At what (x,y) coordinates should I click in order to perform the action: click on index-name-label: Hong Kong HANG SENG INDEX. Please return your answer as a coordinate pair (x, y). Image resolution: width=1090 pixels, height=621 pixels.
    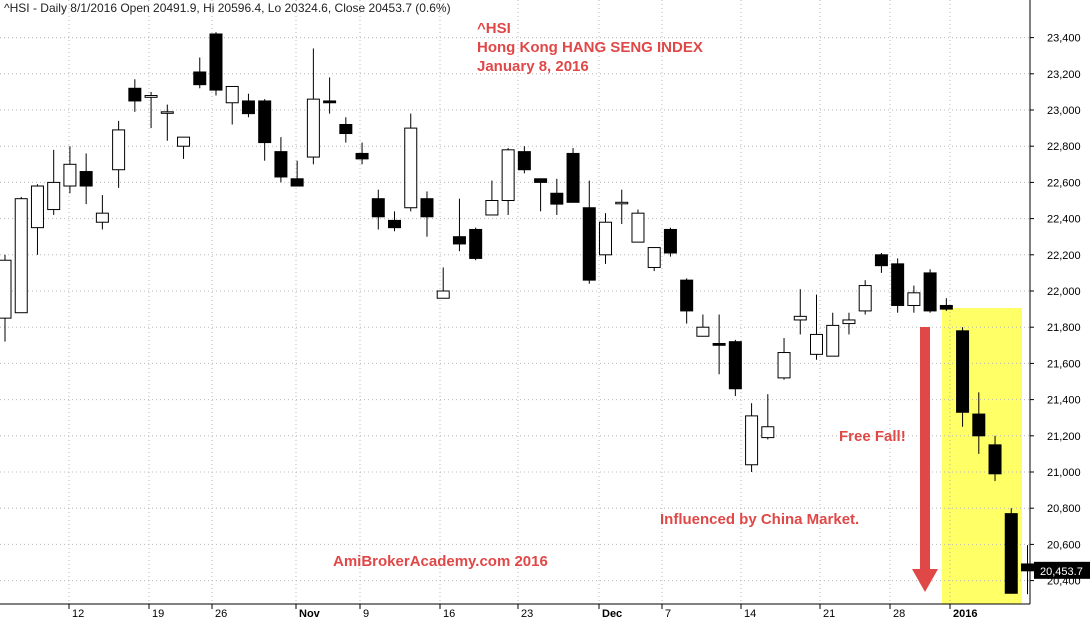
    Looking at the image, I should click on (590, 47).